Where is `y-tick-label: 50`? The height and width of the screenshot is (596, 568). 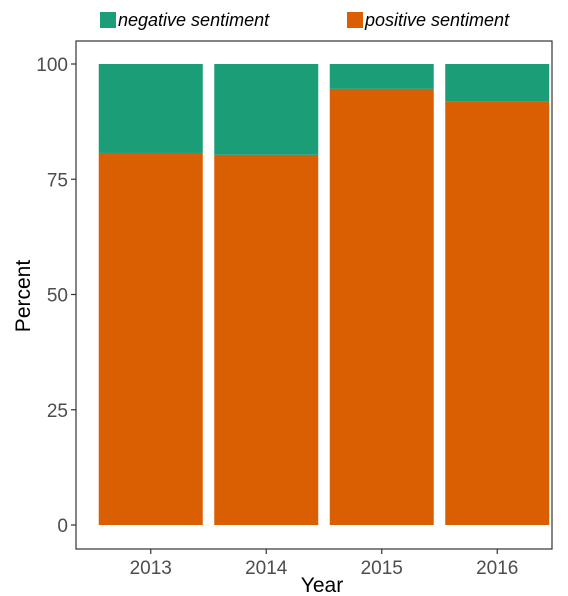
y-tick-label: 50 is located at coordinates (57, 296).